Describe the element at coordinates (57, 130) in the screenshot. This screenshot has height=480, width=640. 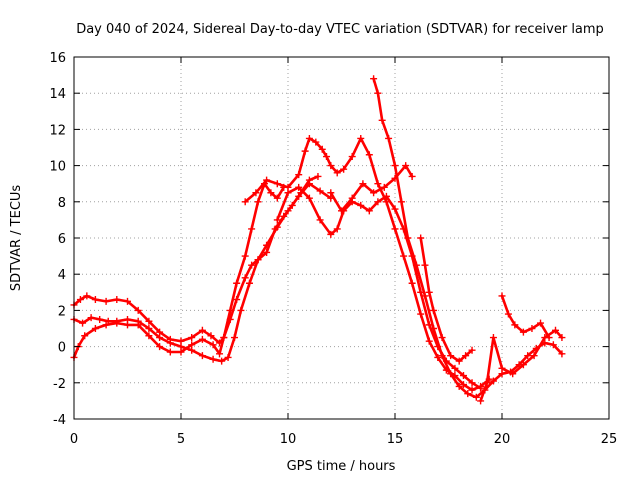
I see `y-tick-label: 12` at that location.